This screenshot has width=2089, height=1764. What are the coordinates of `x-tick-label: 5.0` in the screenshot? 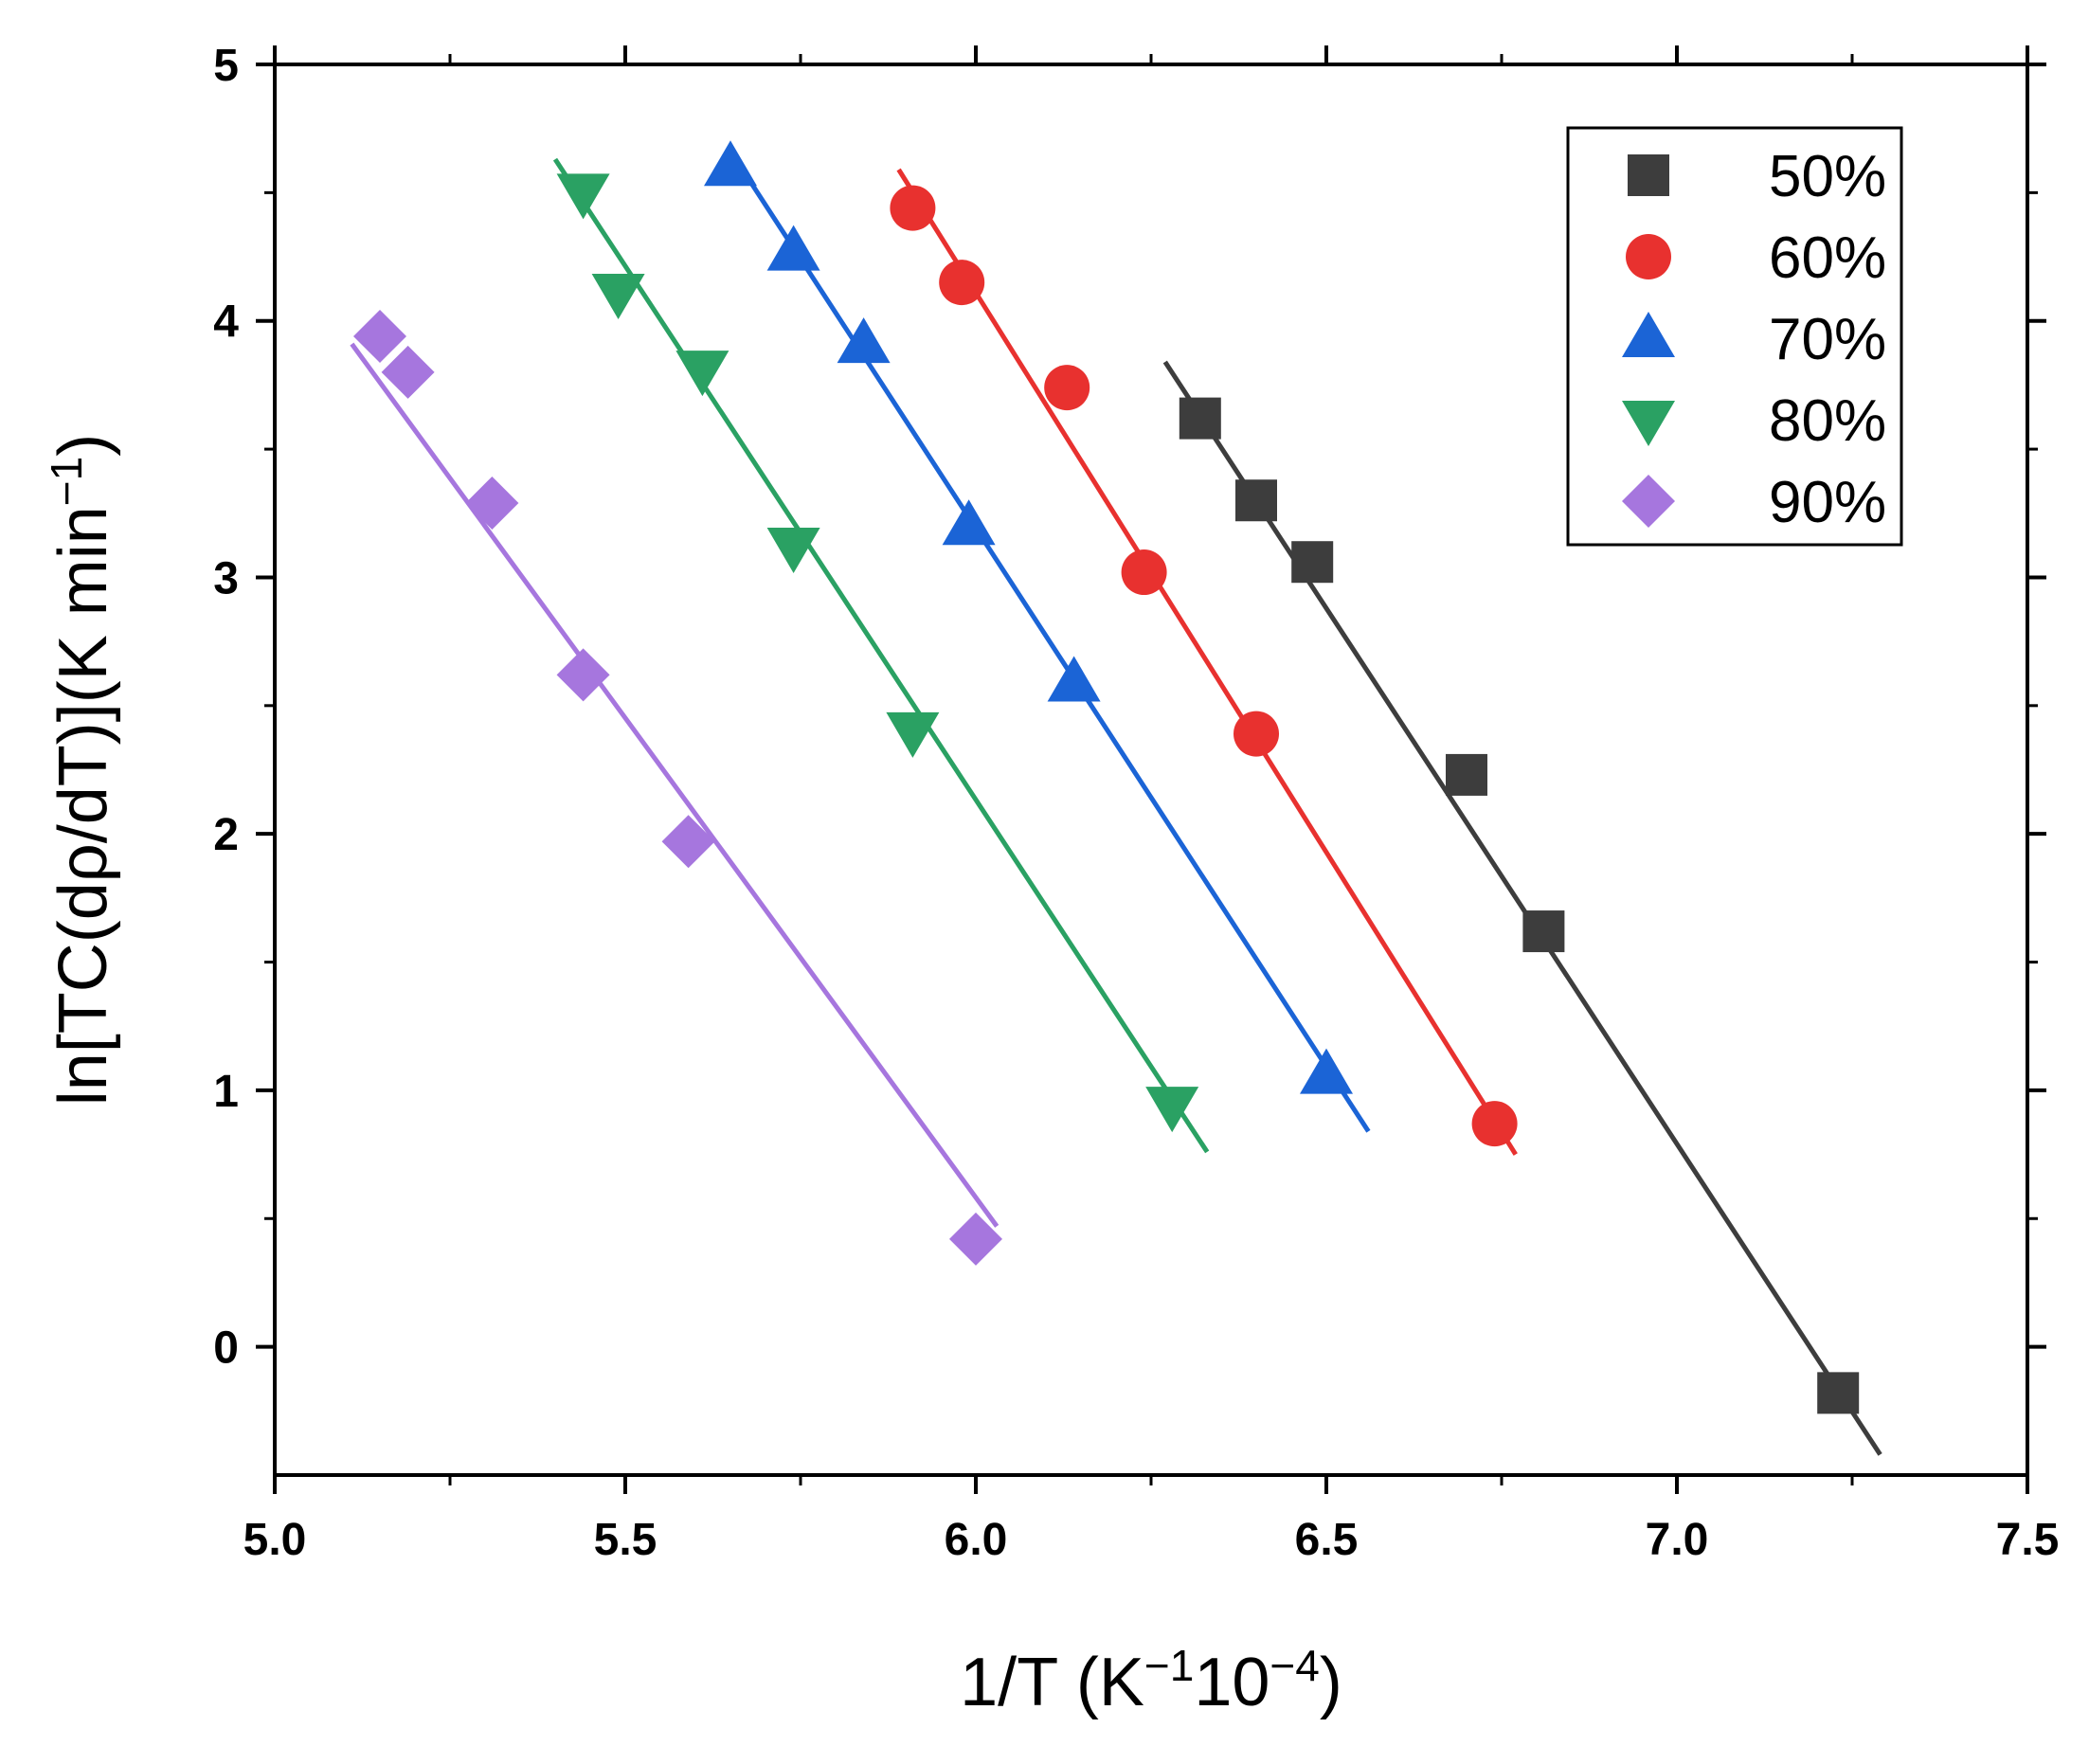 It's located at (275, 1540).